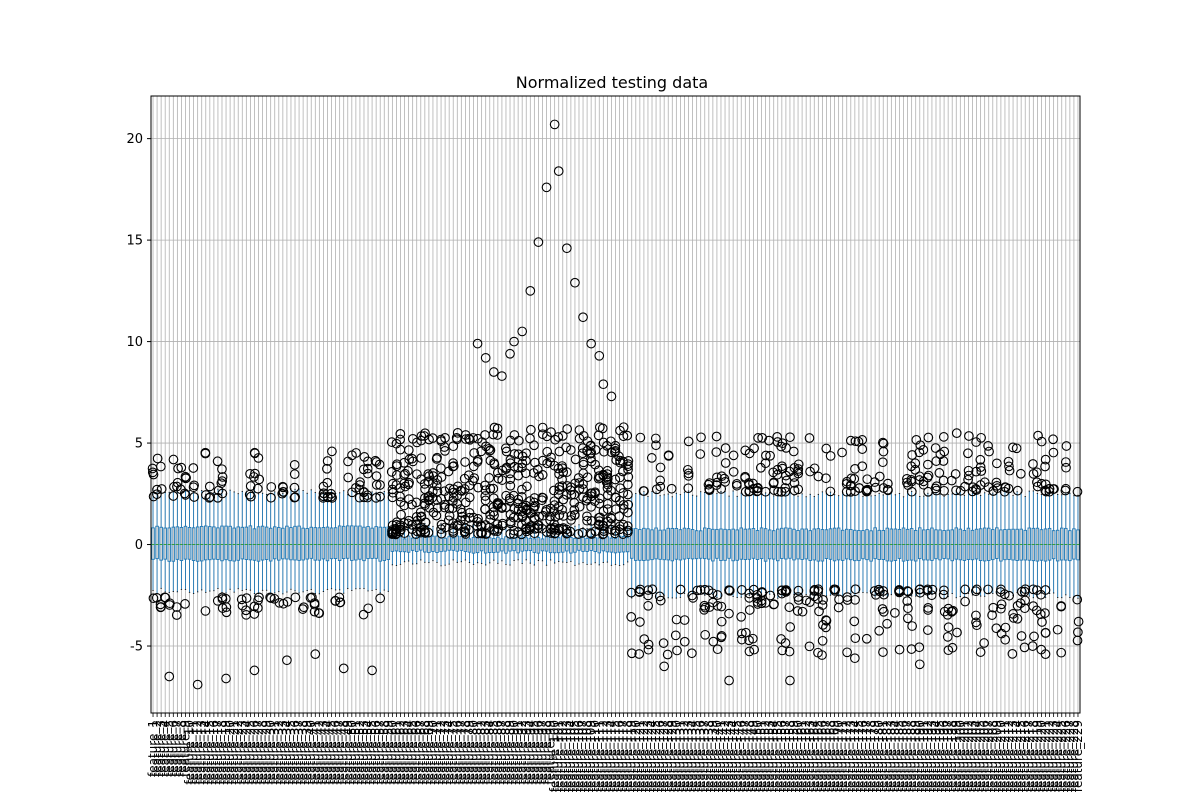 The image size is (1200, 800). Describe the element at coordinates (778, 756) in the screenshot. I see `x-tick-label: feature_155` at that location.